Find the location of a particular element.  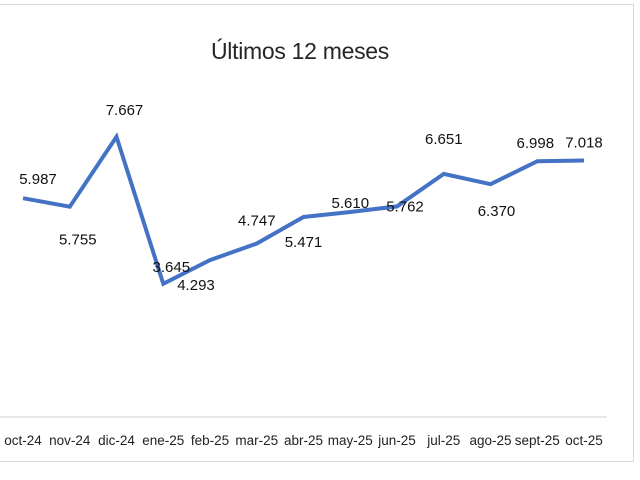

x-tick-label: ene-25 is located at coordinates (163, 440).